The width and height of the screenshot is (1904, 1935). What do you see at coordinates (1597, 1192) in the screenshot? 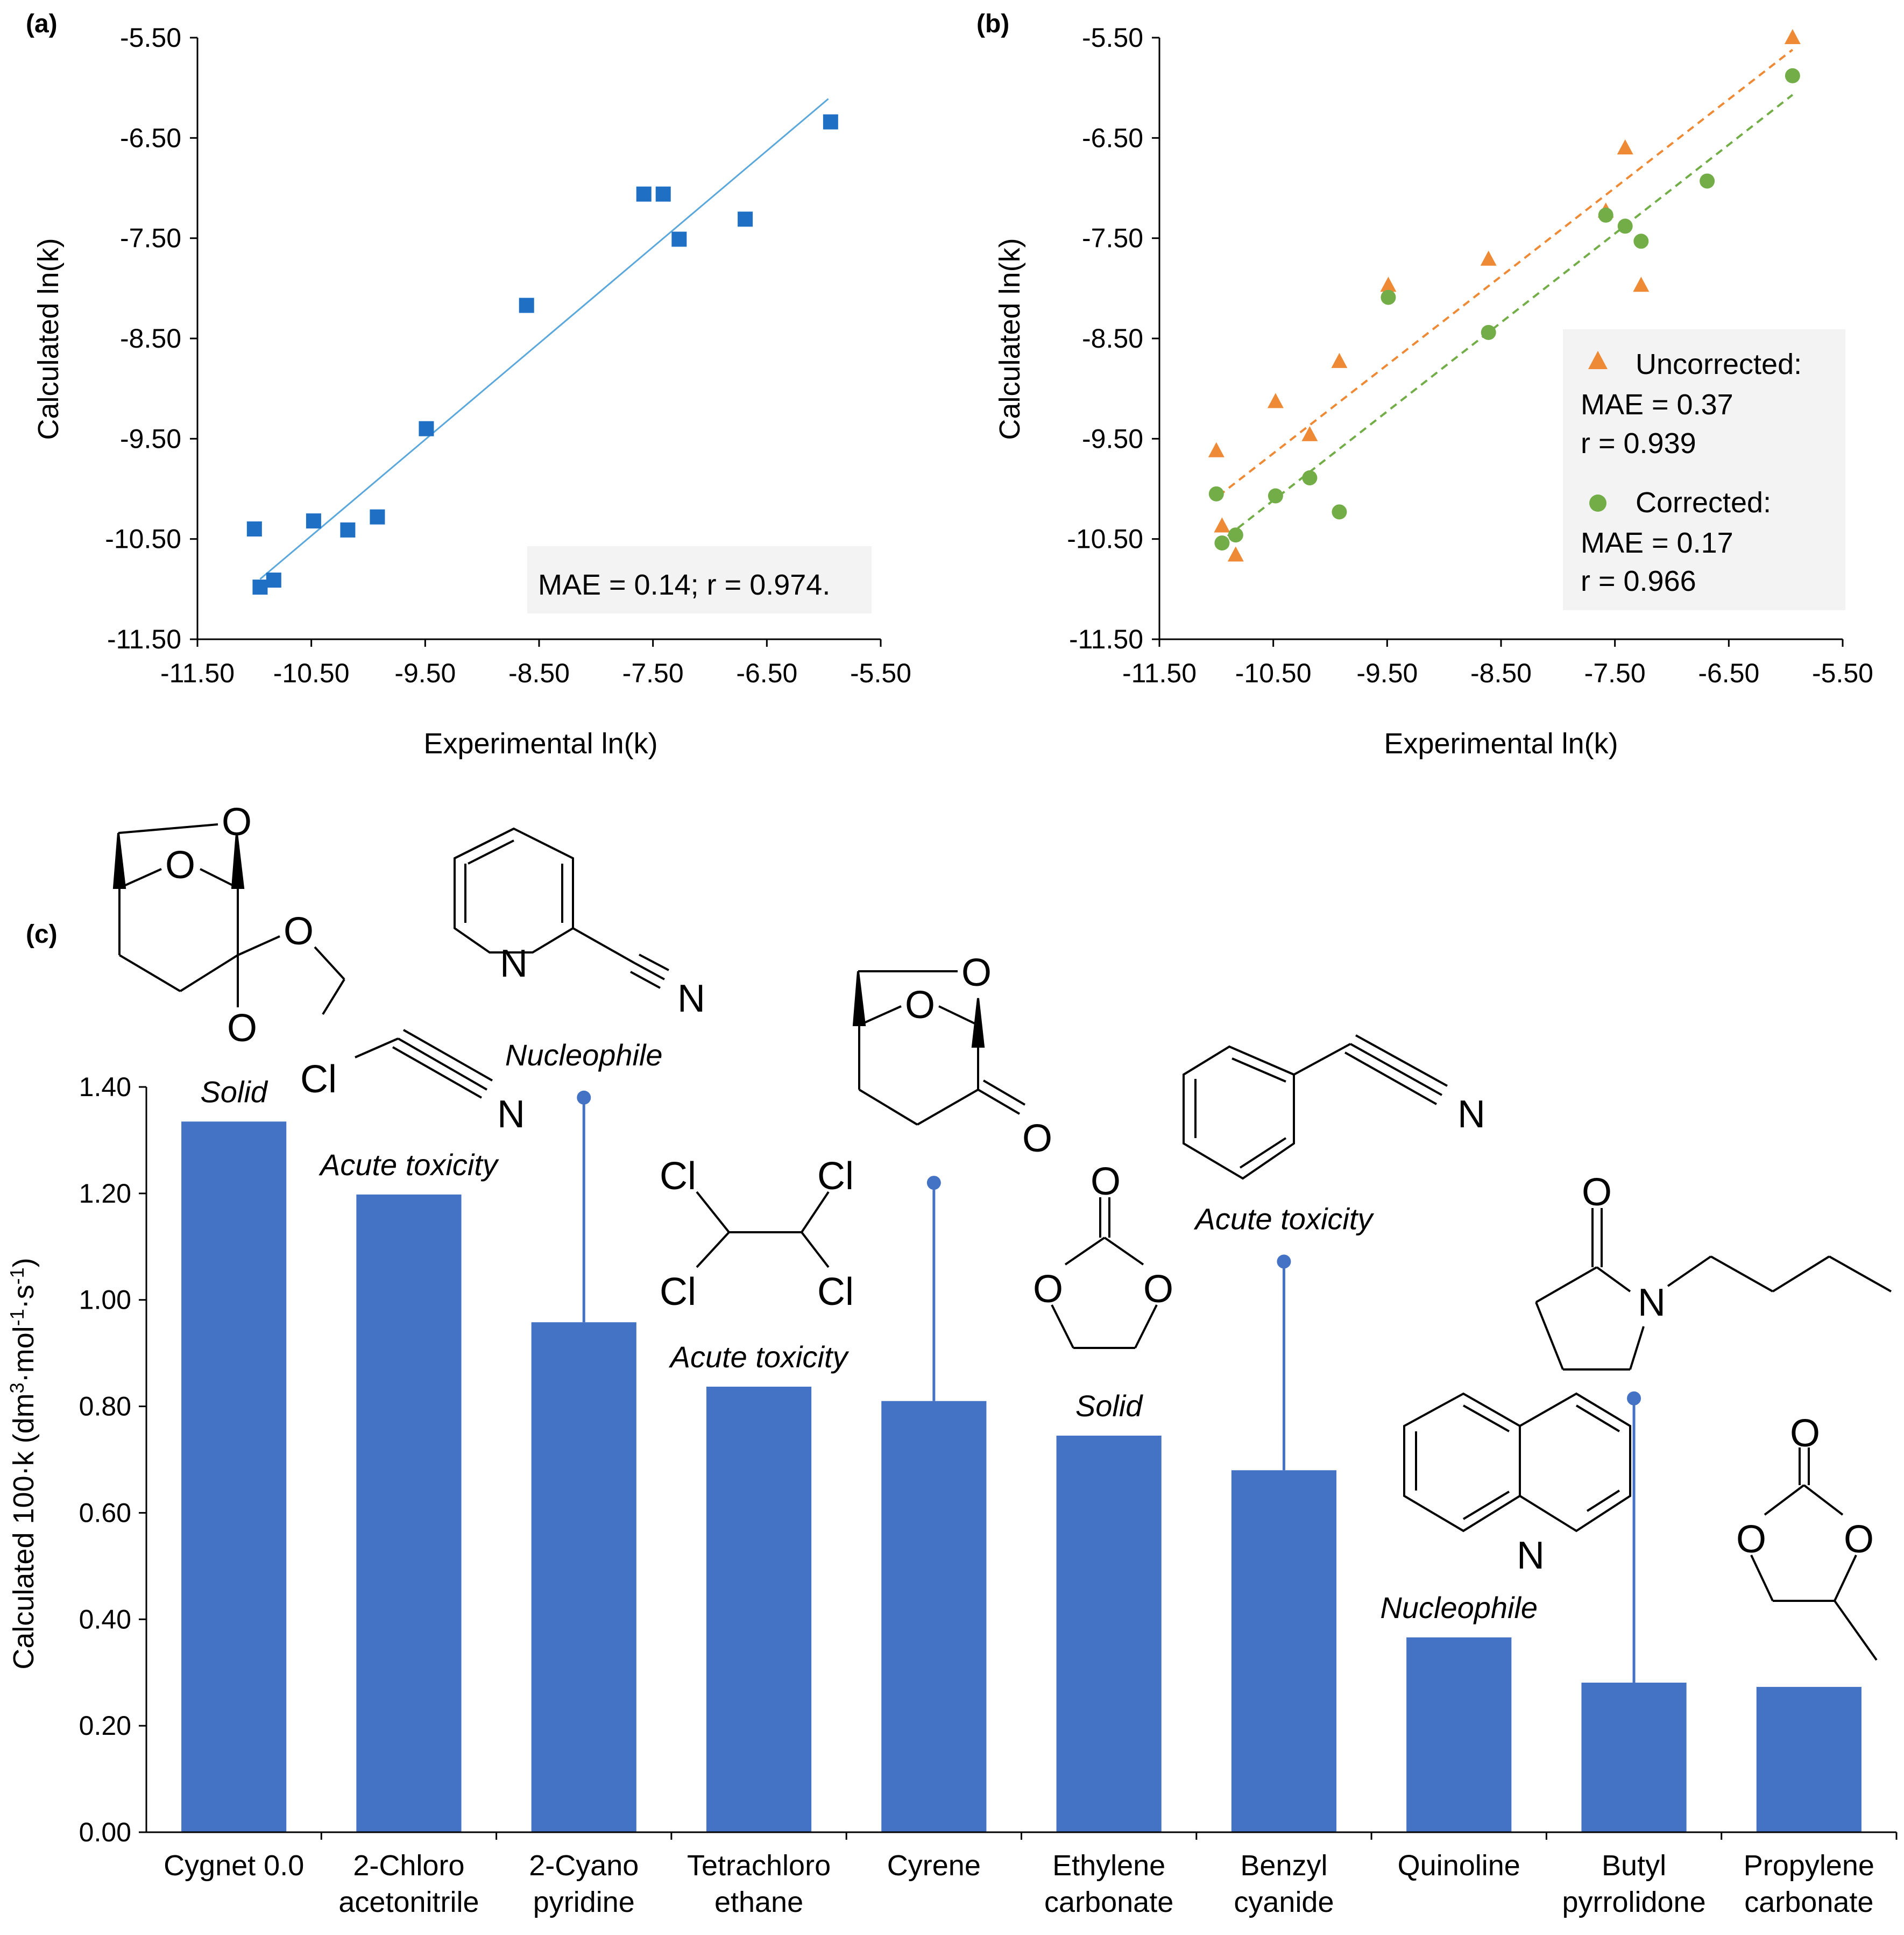
I see `butyl-pyrrolidone-atom: O` at bounding box center [1597, 1192].